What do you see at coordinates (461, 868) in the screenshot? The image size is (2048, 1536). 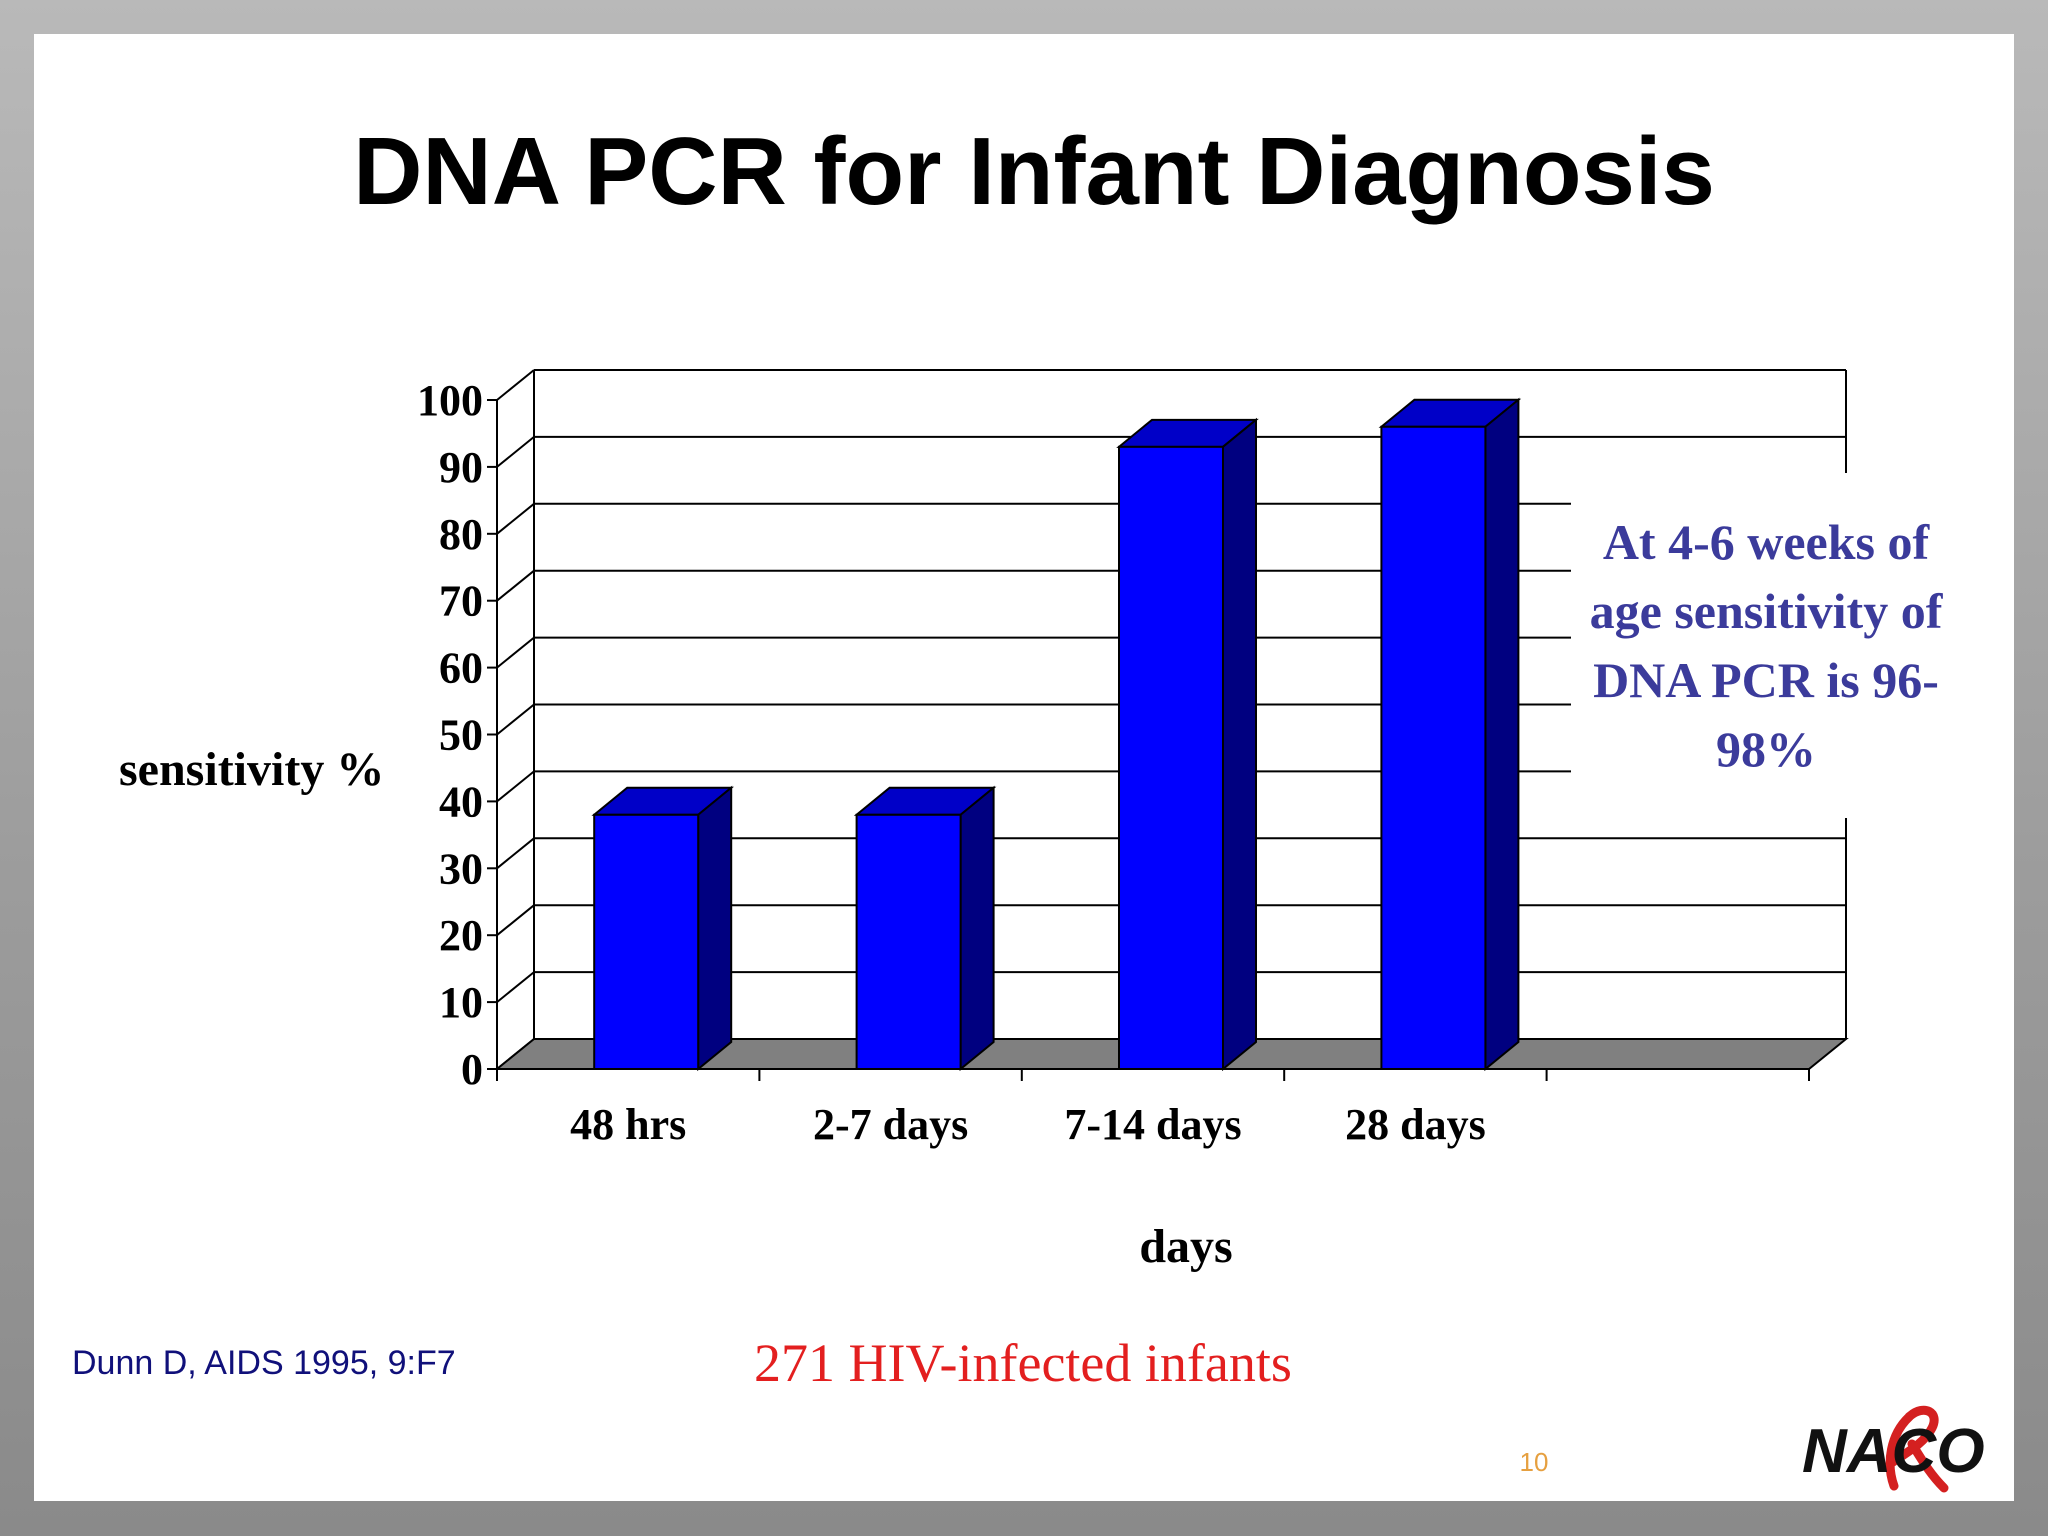 I see `y-tick-label: 30` at bounding box center [461, 868].